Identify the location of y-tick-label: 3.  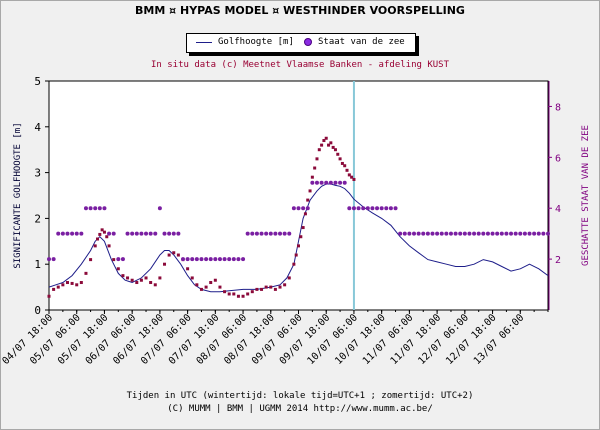
(37, 173).